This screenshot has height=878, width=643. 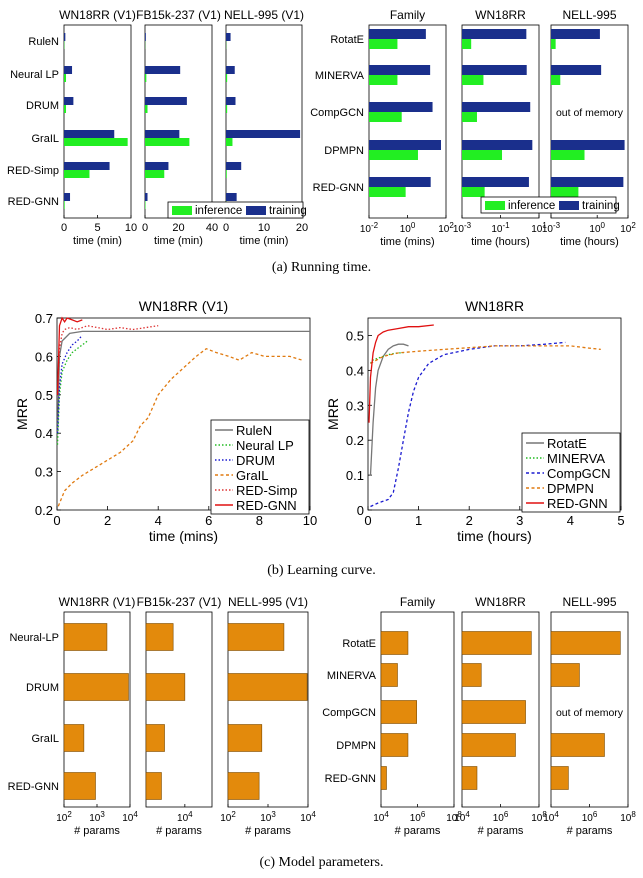 What do you see at coordinates (158, 520) in the screenshot?
I see `x-tick-label: 4` at bounding box center [158, 520].